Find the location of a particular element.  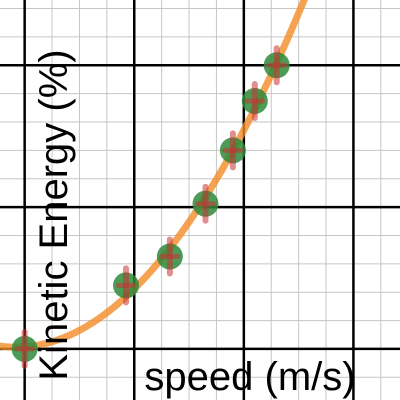

x-axis-label: speed (m/s) is located at coordinates (249, 377).